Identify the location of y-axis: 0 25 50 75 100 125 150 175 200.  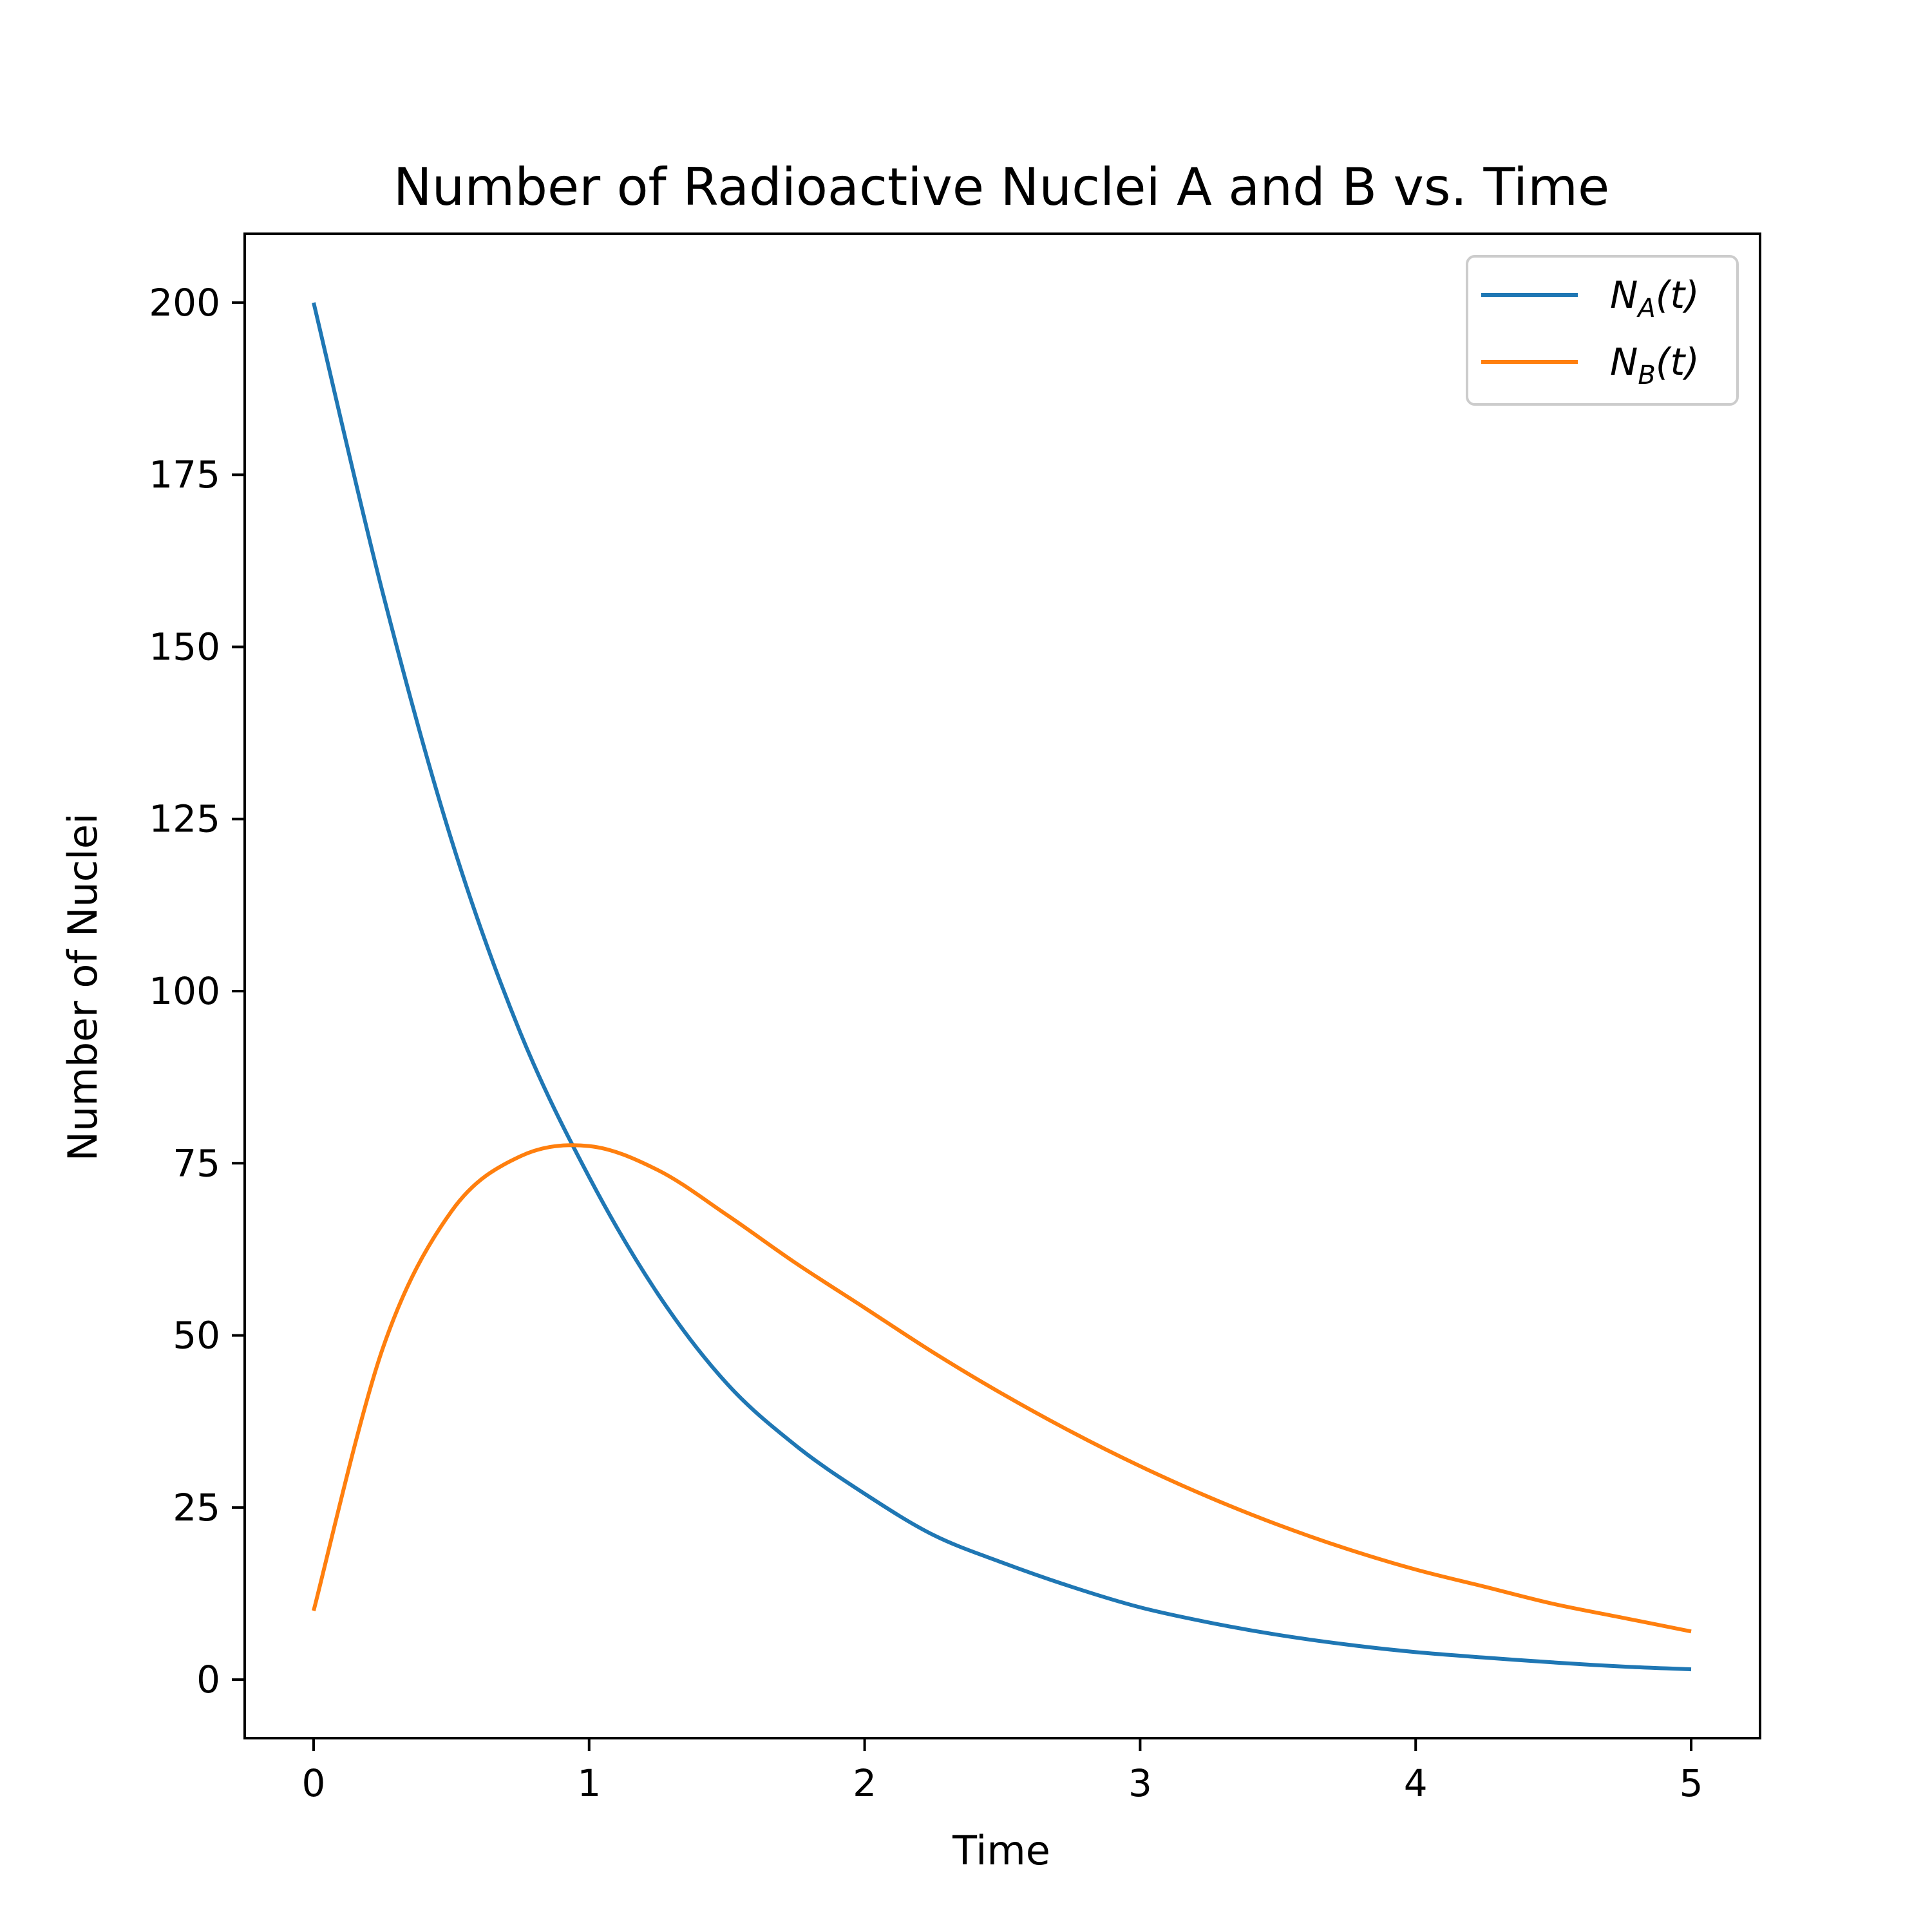
(197, 991).